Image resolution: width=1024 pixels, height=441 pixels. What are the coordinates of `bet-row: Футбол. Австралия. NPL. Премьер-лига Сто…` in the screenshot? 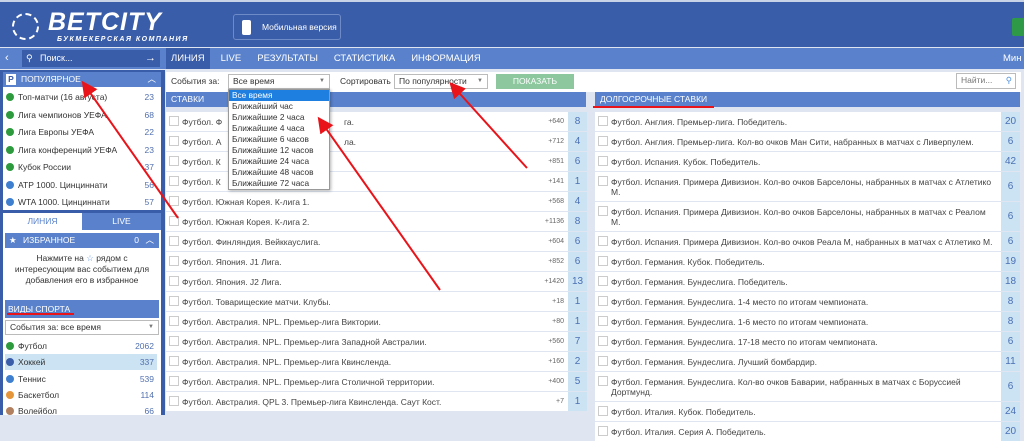 It's located at (376, 381).